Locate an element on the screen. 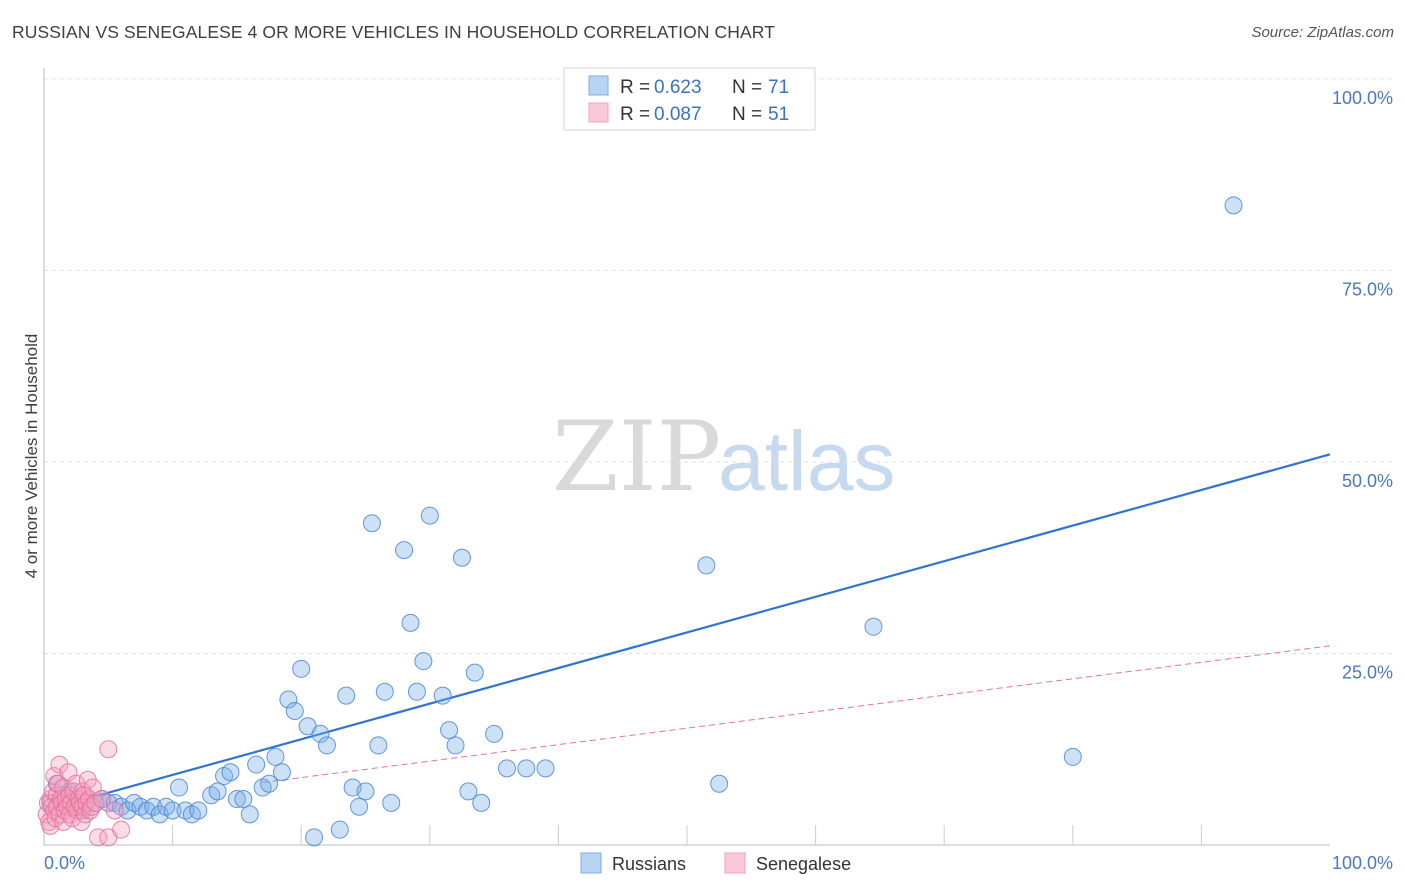  y-tick-labels: 25.0% 50.0% 75.0% 100.0% is located at coordinates (1362, 385).